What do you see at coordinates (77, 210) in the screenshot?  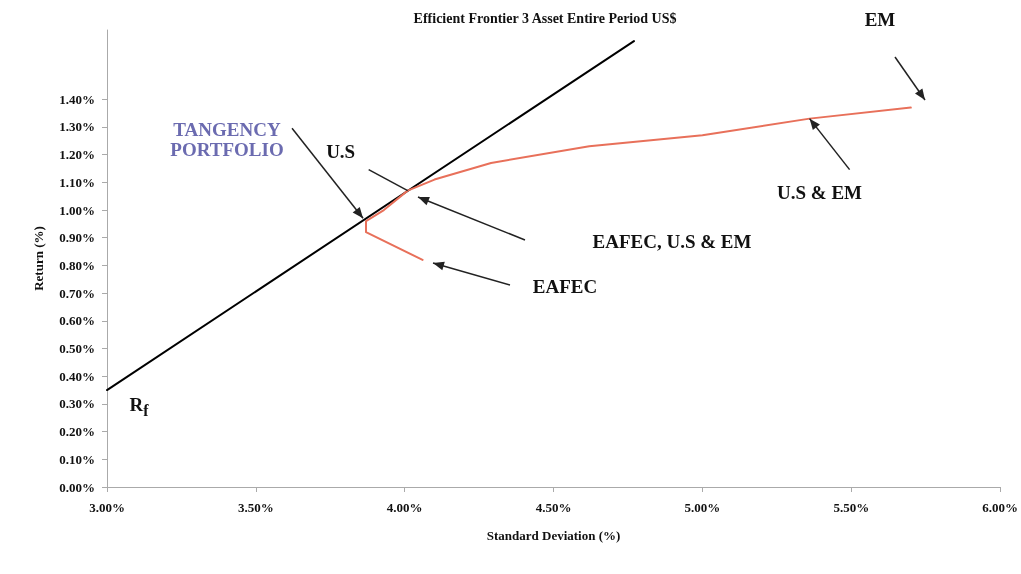 I see `y-tick-label: 1.00%` at bounding box center [77, 210].